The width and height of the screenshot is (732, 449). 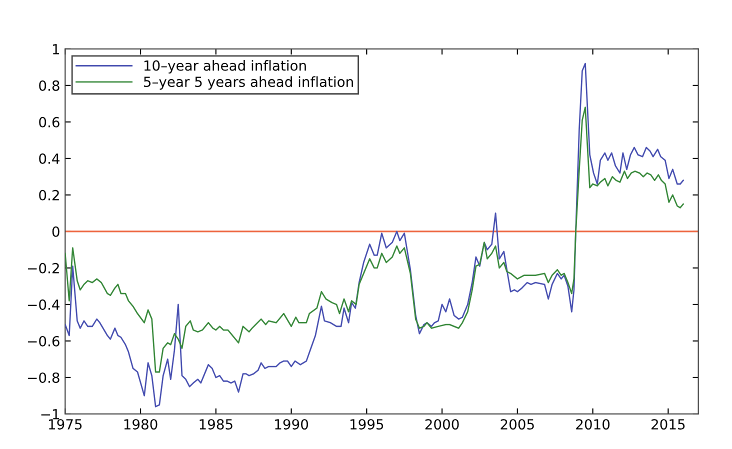 What do you see at coordinates (44, 377) in the screenshot?
I see `y-tick-label: −0.8` at bounding box center [44, 377].